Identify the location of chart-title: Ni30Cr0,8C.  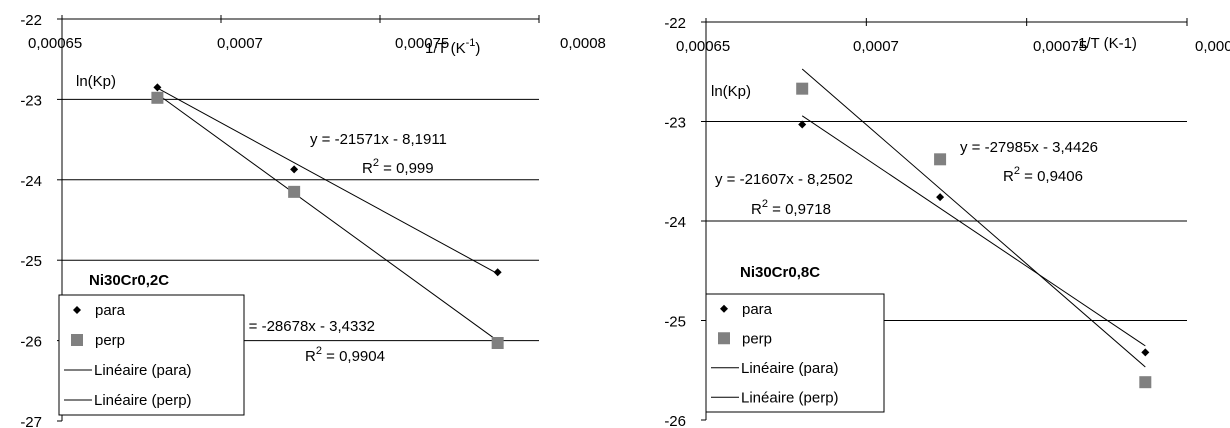
(780, 272).